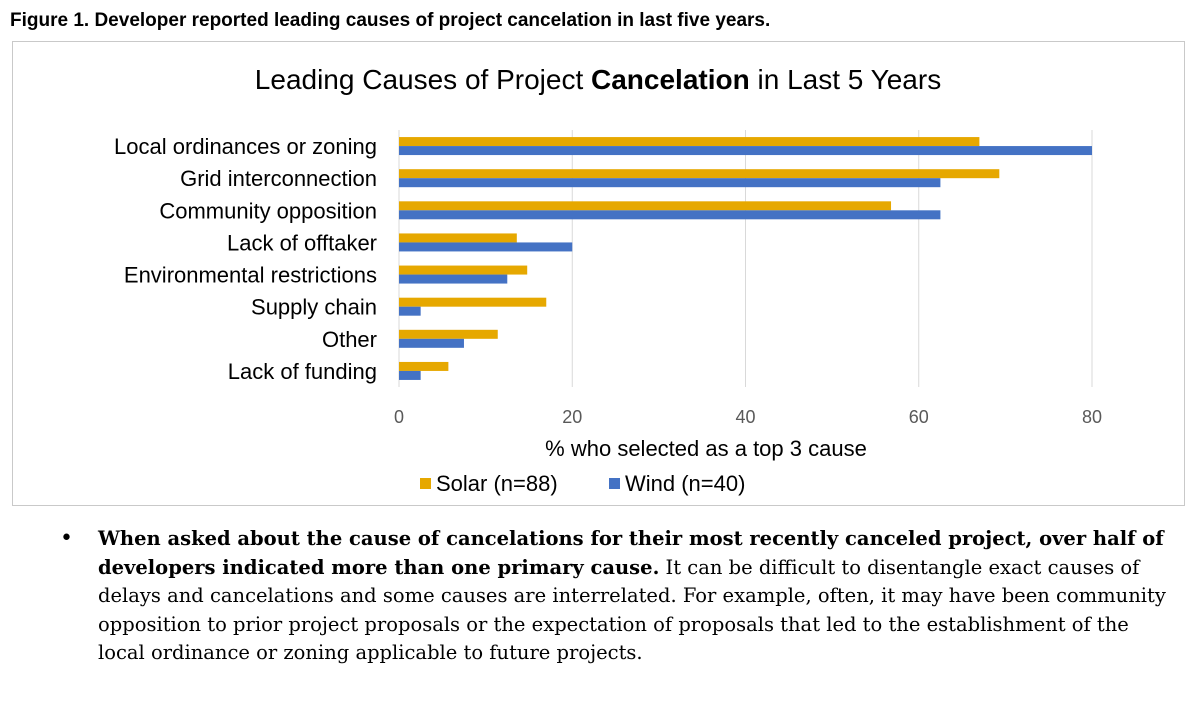  Describe the element at coordinates (268, 210) in the screenshot. I see `category-label: Community opposition` at that location.